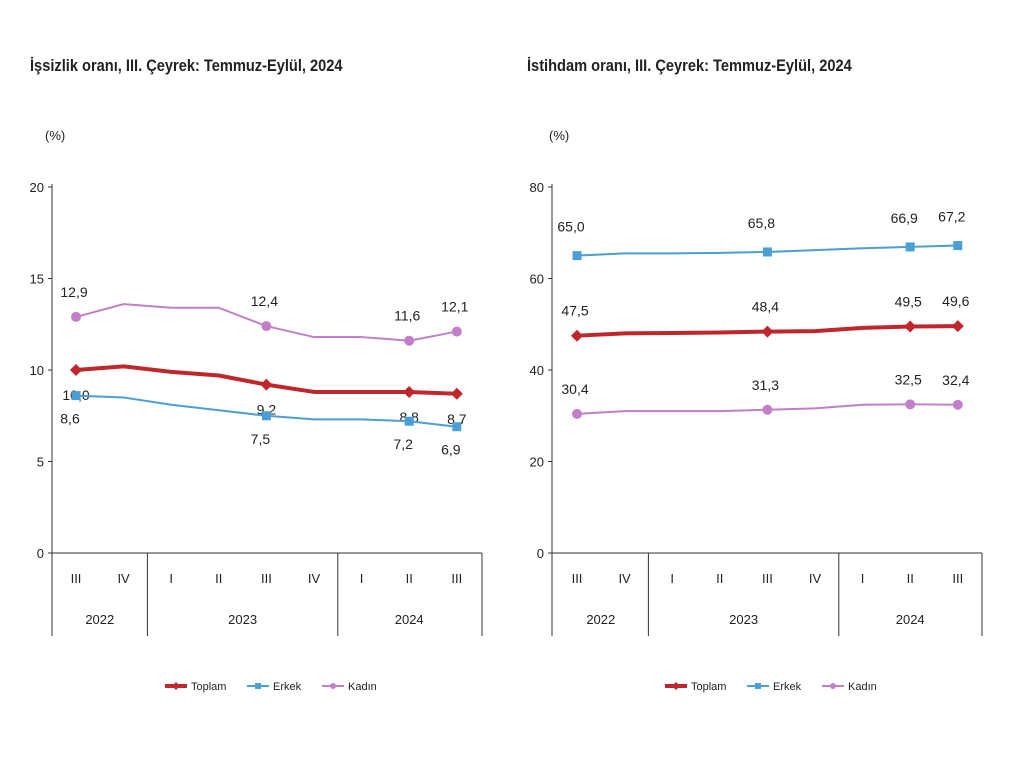 The image size is (1024, 768). Describe the element at coordinates (559, 135) in the screenshot. I see `unit-label-employment: (%)` at that location.